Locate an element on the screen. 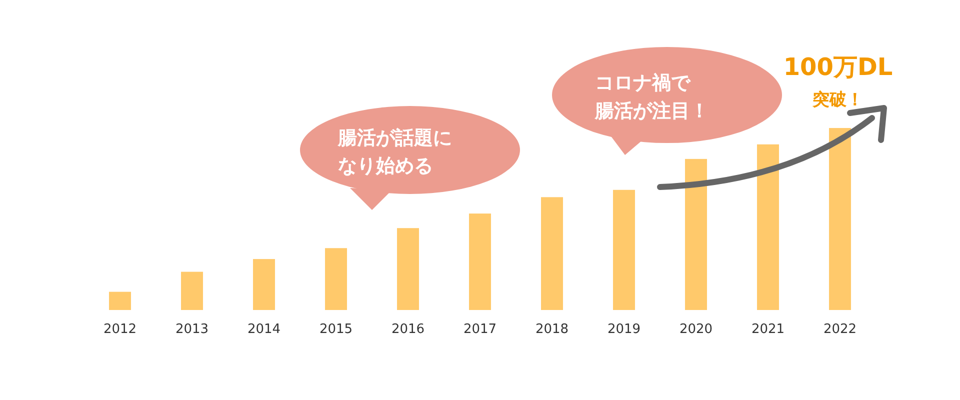 Image resolution: width=960 pixels, height=400 pixels. x-tick-label: 2018 is located at coordinates (552, 329).